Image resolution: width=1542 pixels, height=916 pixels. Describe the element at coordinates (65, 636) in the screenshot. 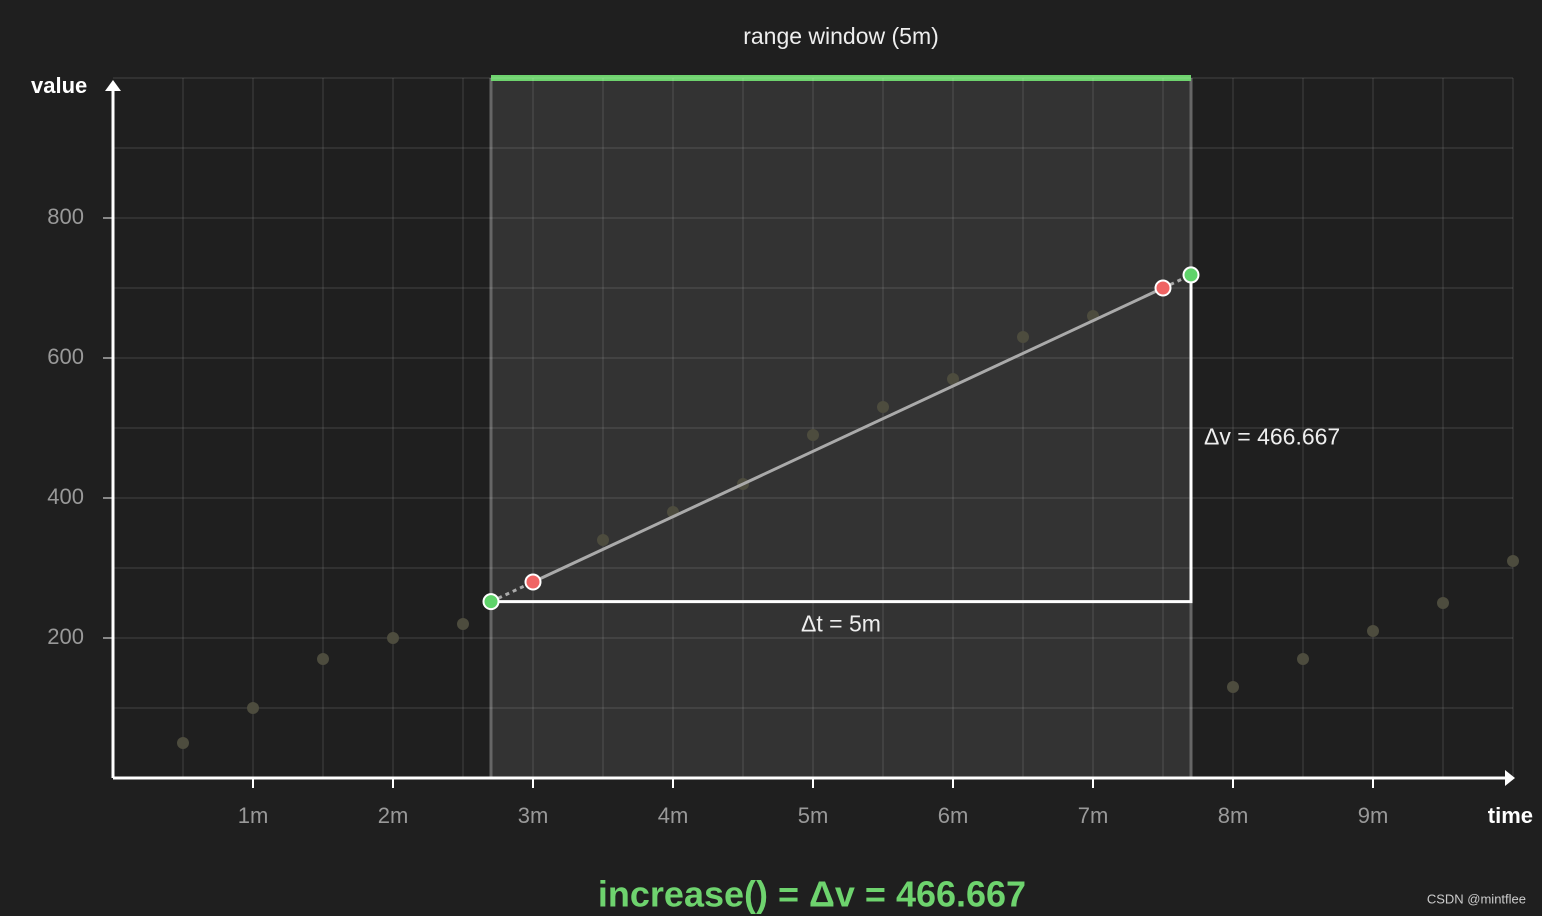

I see `y-tick-label: 200` at that location.